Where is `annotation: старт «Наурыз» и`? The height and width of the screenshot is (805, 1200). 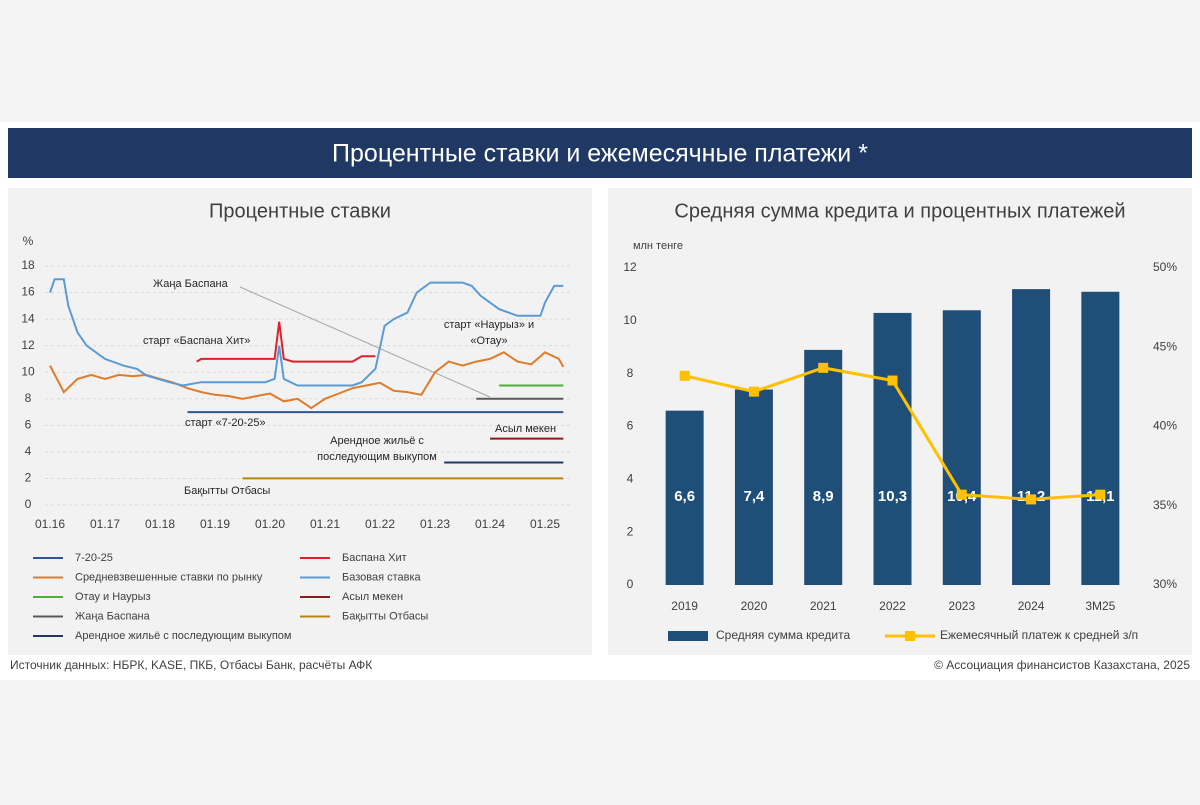 annotation: старт «Наурыз» и is located at coordinates (489, 325).